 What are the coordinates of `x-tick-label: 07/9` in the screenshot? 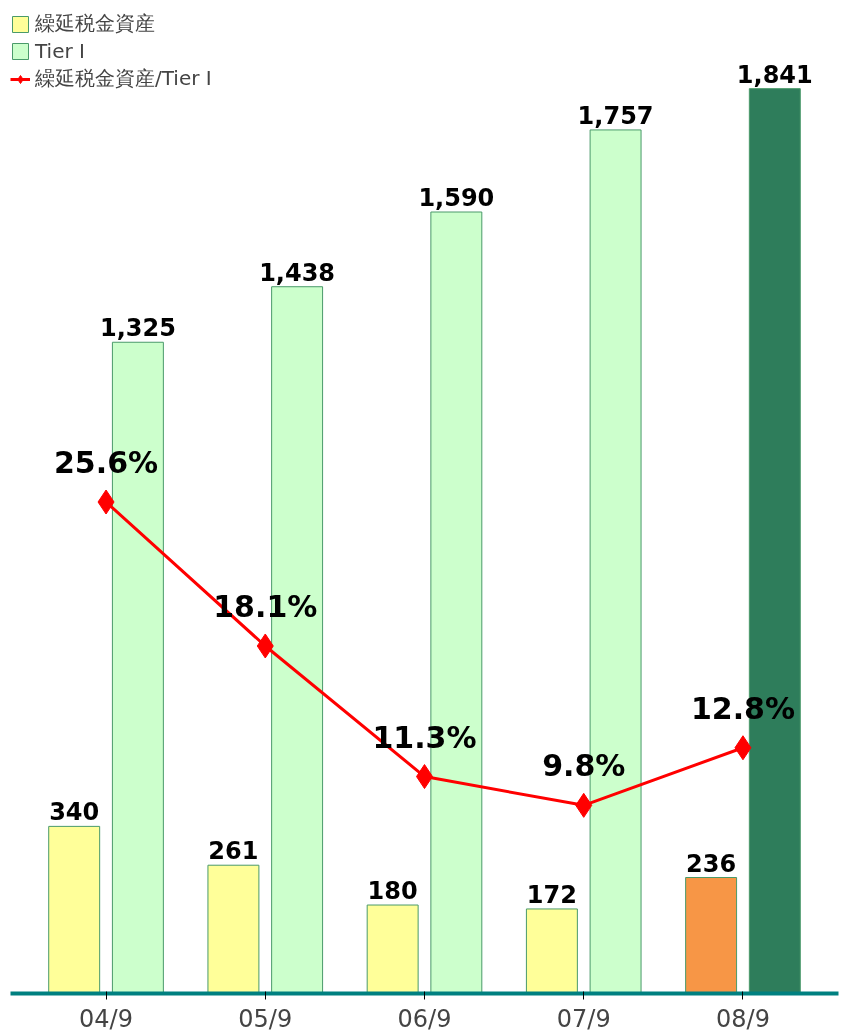 It's located at (583, 1018).